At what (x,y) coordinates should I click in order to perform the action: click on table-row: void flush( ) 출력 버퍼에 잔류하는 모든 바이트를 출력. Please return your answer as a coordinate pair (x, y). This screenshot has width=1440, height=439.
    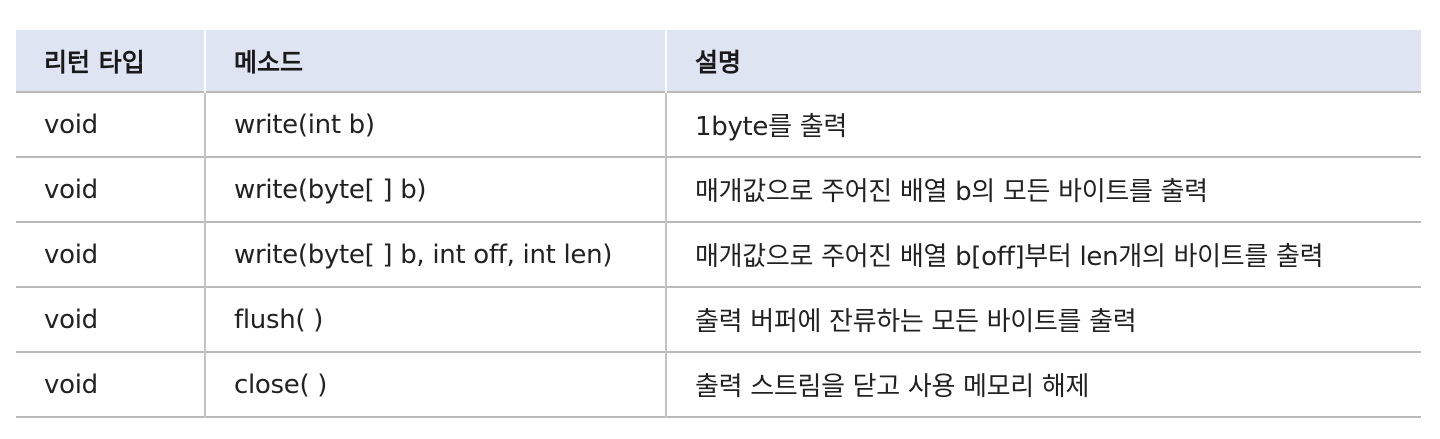
    Looking at the image, I should click on (718, 319).